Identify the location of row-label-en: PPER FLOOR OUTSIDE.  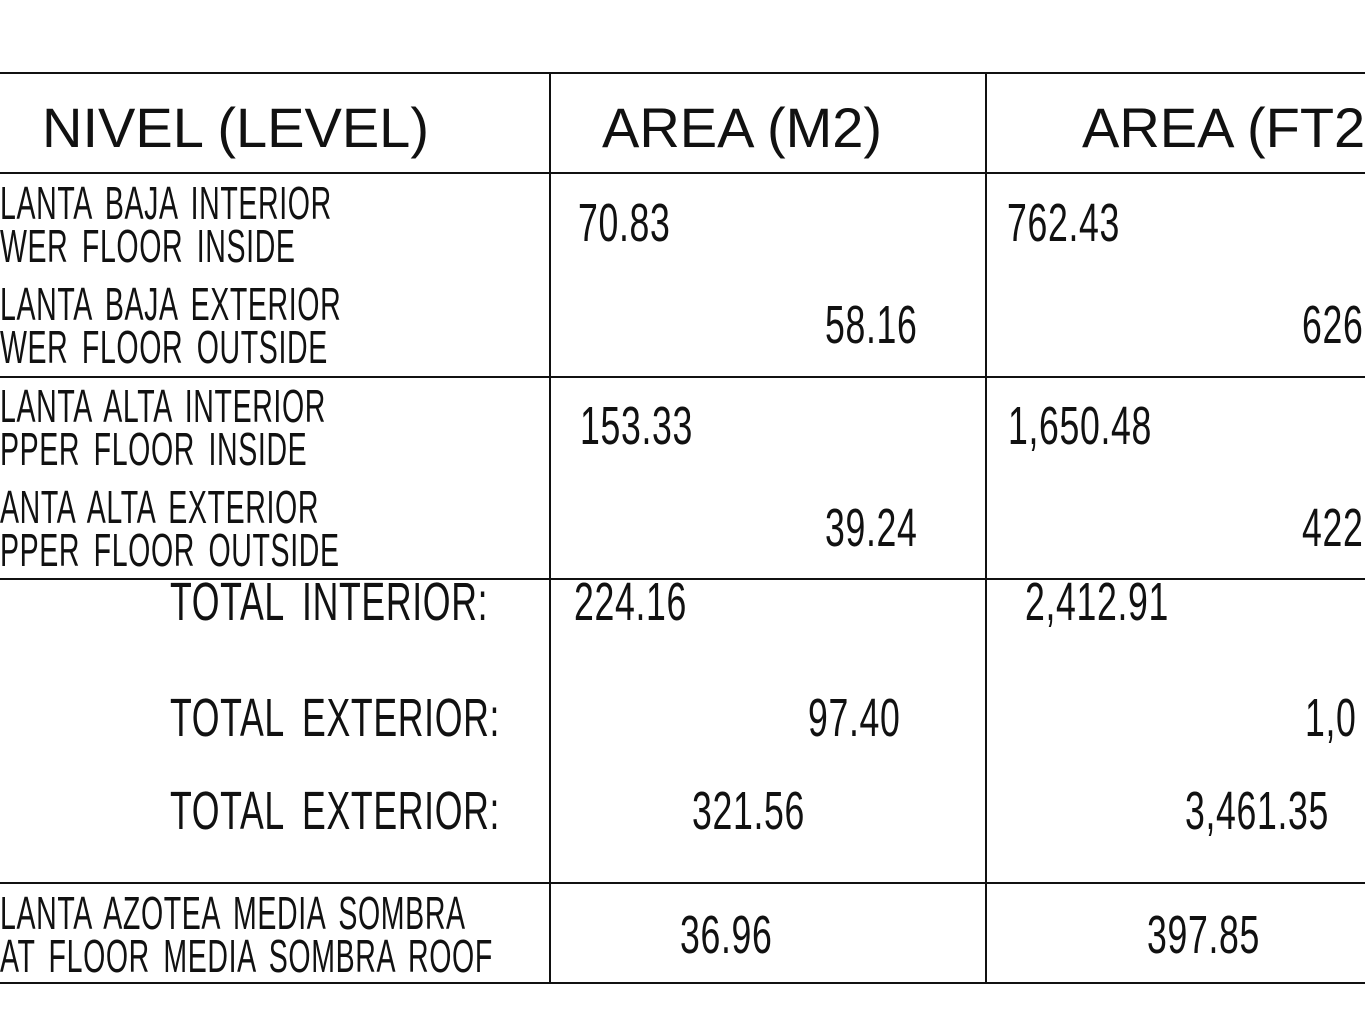
(170, 550).